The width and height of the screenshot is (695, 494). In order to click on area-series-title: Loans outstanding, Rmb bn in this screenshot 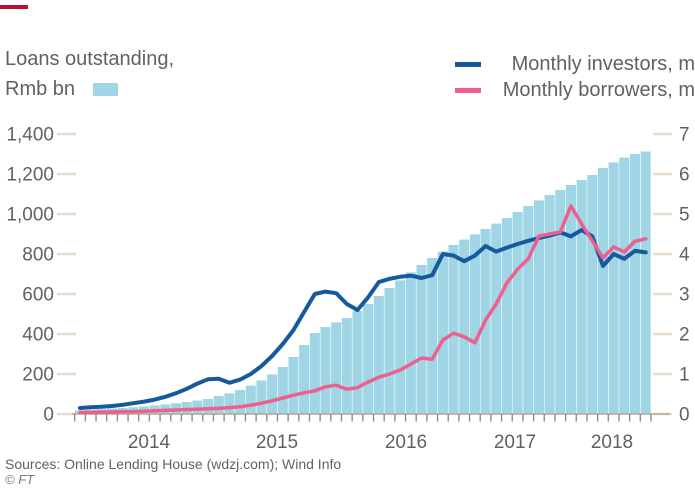, I will do `click(89, 74)`.